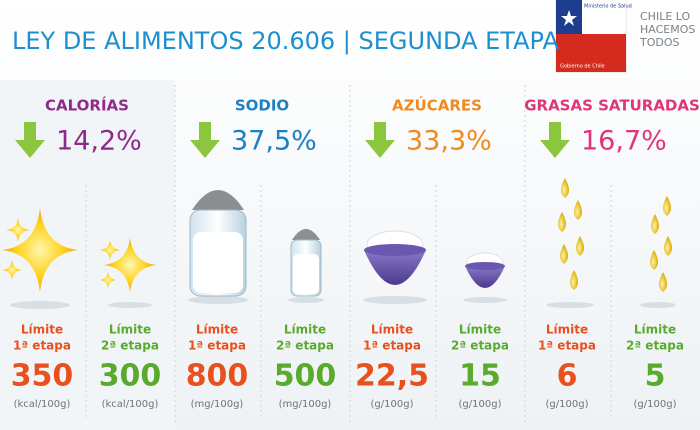 The width and height of the screenshot is (700, 430). I want to click on shadows, so click(343, 302).